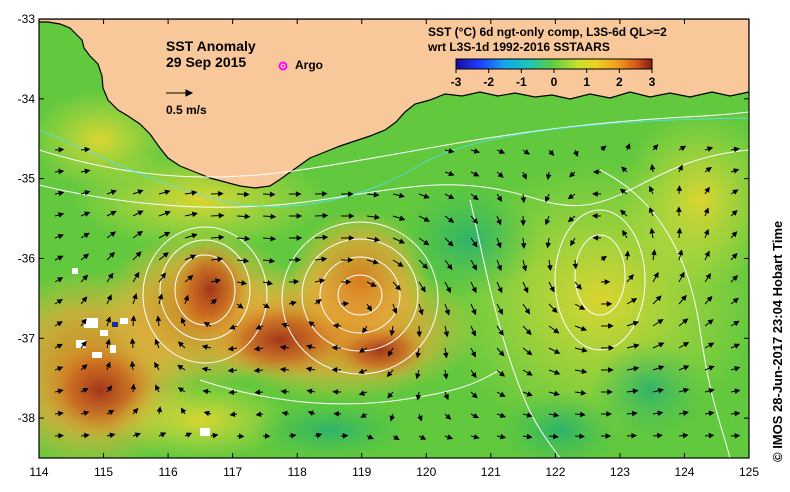  Describe the element at coordinates (749, 472) in the screenshot. I see `lon-tick-label: 125` at that location.